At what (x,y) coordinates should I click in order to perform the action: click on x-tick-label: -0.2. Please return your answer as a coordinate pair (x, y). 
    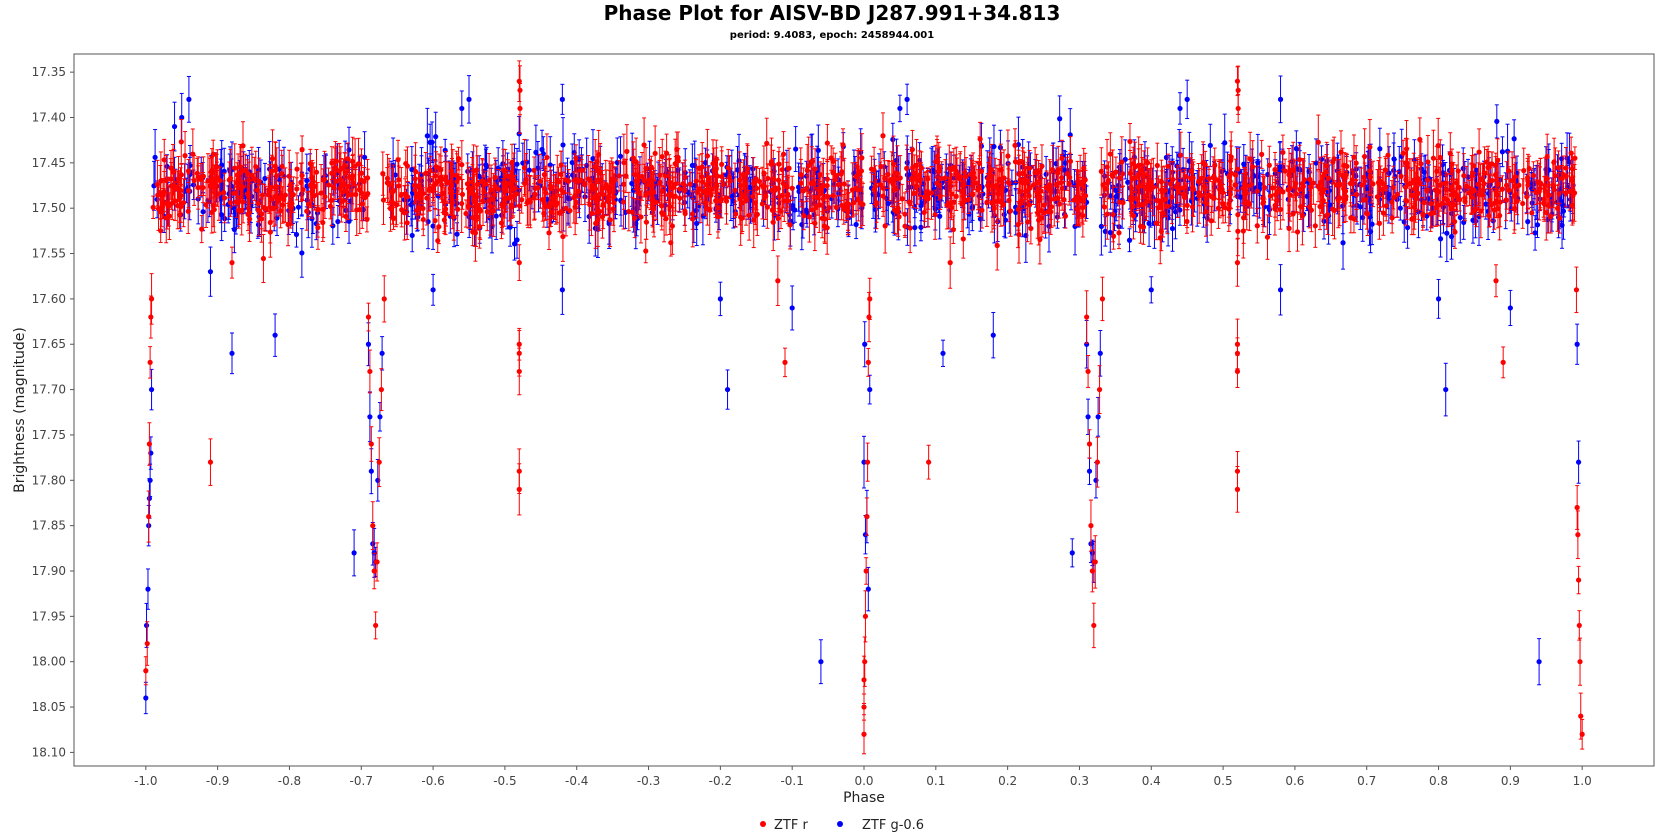
    Looking at the image, I should click on (720, 781).